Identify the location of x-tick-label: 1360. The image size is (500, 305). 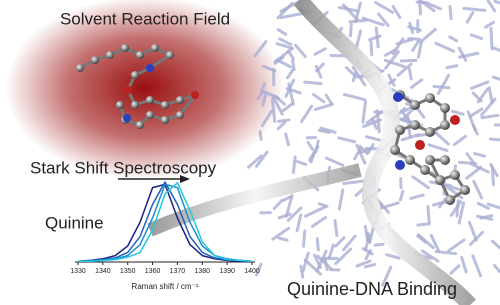
(153, 271).